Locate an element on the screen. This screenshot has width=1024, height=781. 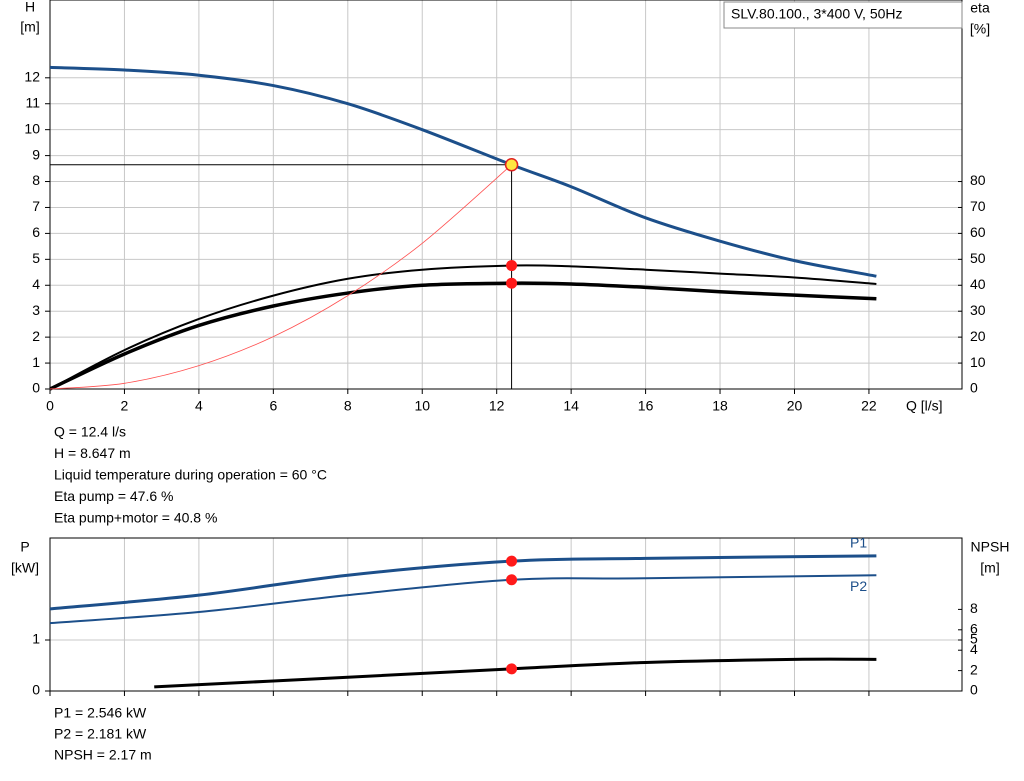
x-tick-label: 6 is located at coordinates (273, 406).